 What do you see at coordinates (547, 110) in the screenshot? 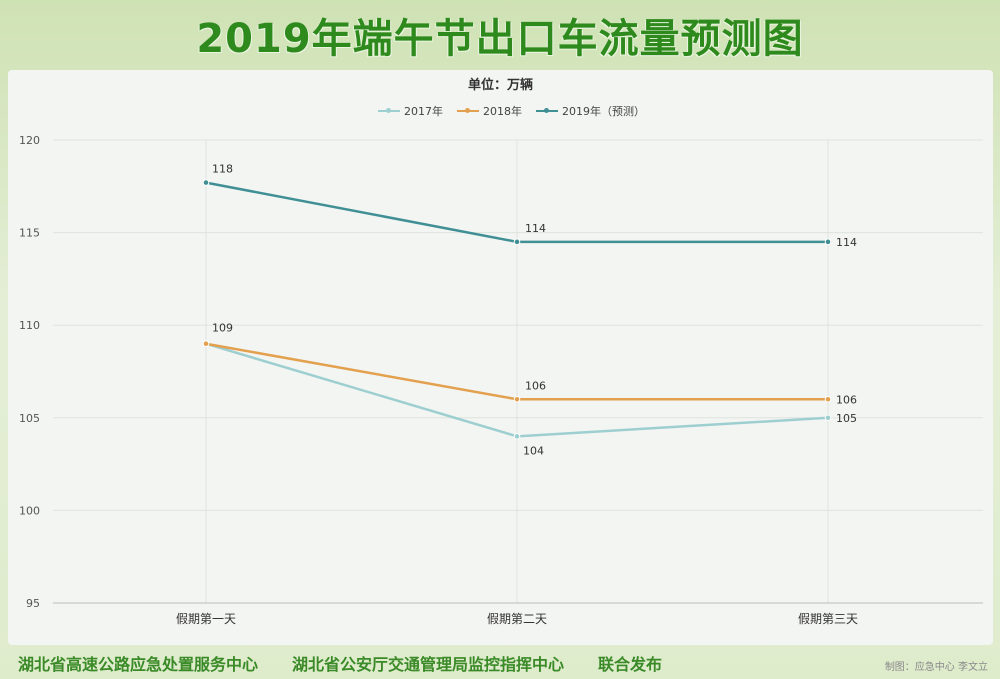
I see `legend-swatch-2019` at bounding box center [547, 110].